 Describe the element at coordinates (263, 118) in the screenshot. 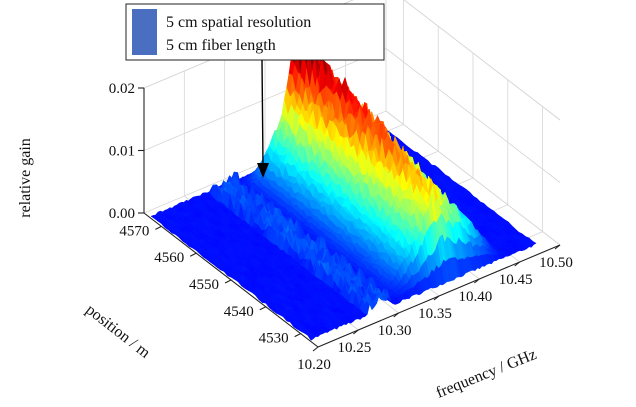

I see `annotation-arrow` at that location.